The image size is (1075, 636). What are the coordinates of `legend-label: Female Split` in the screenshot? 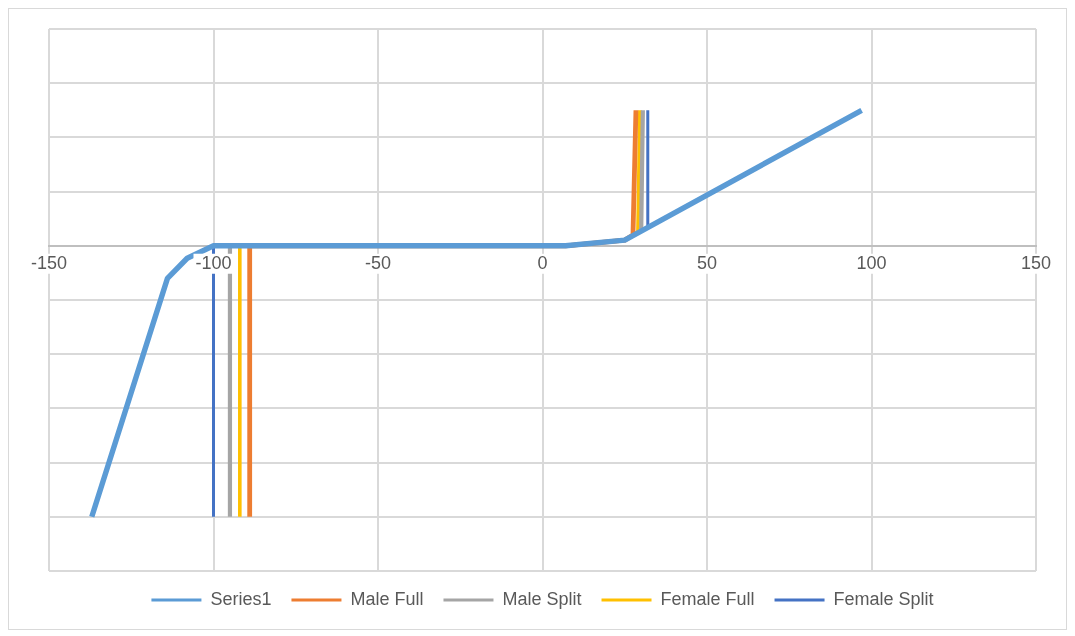 It's located at (883, 598).